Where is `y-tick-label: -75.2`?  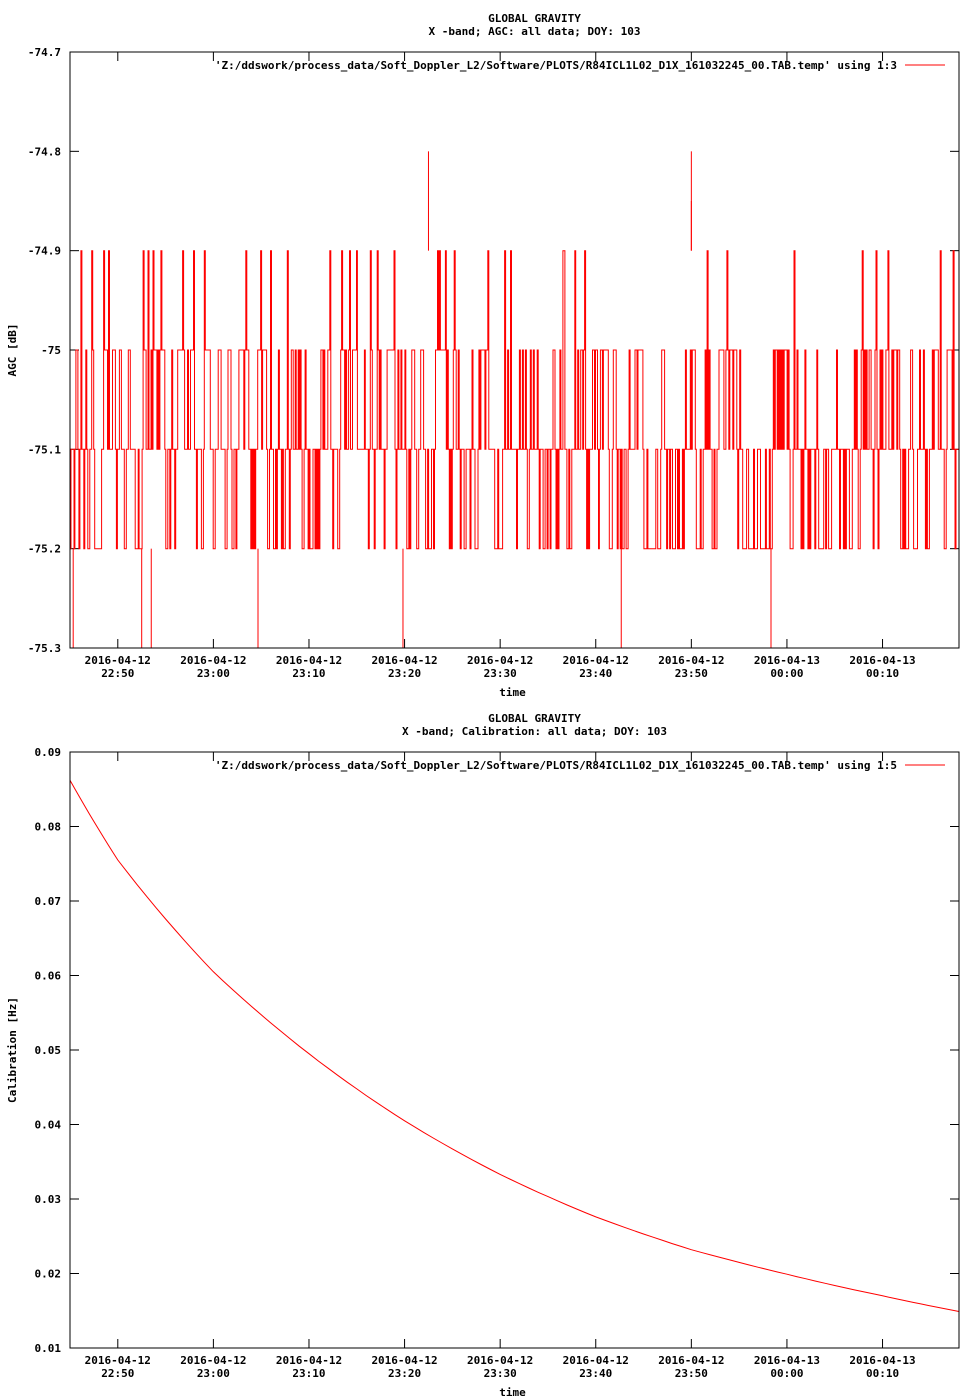
y-tick-label: -75.2 is located at coordinates (44, 549).